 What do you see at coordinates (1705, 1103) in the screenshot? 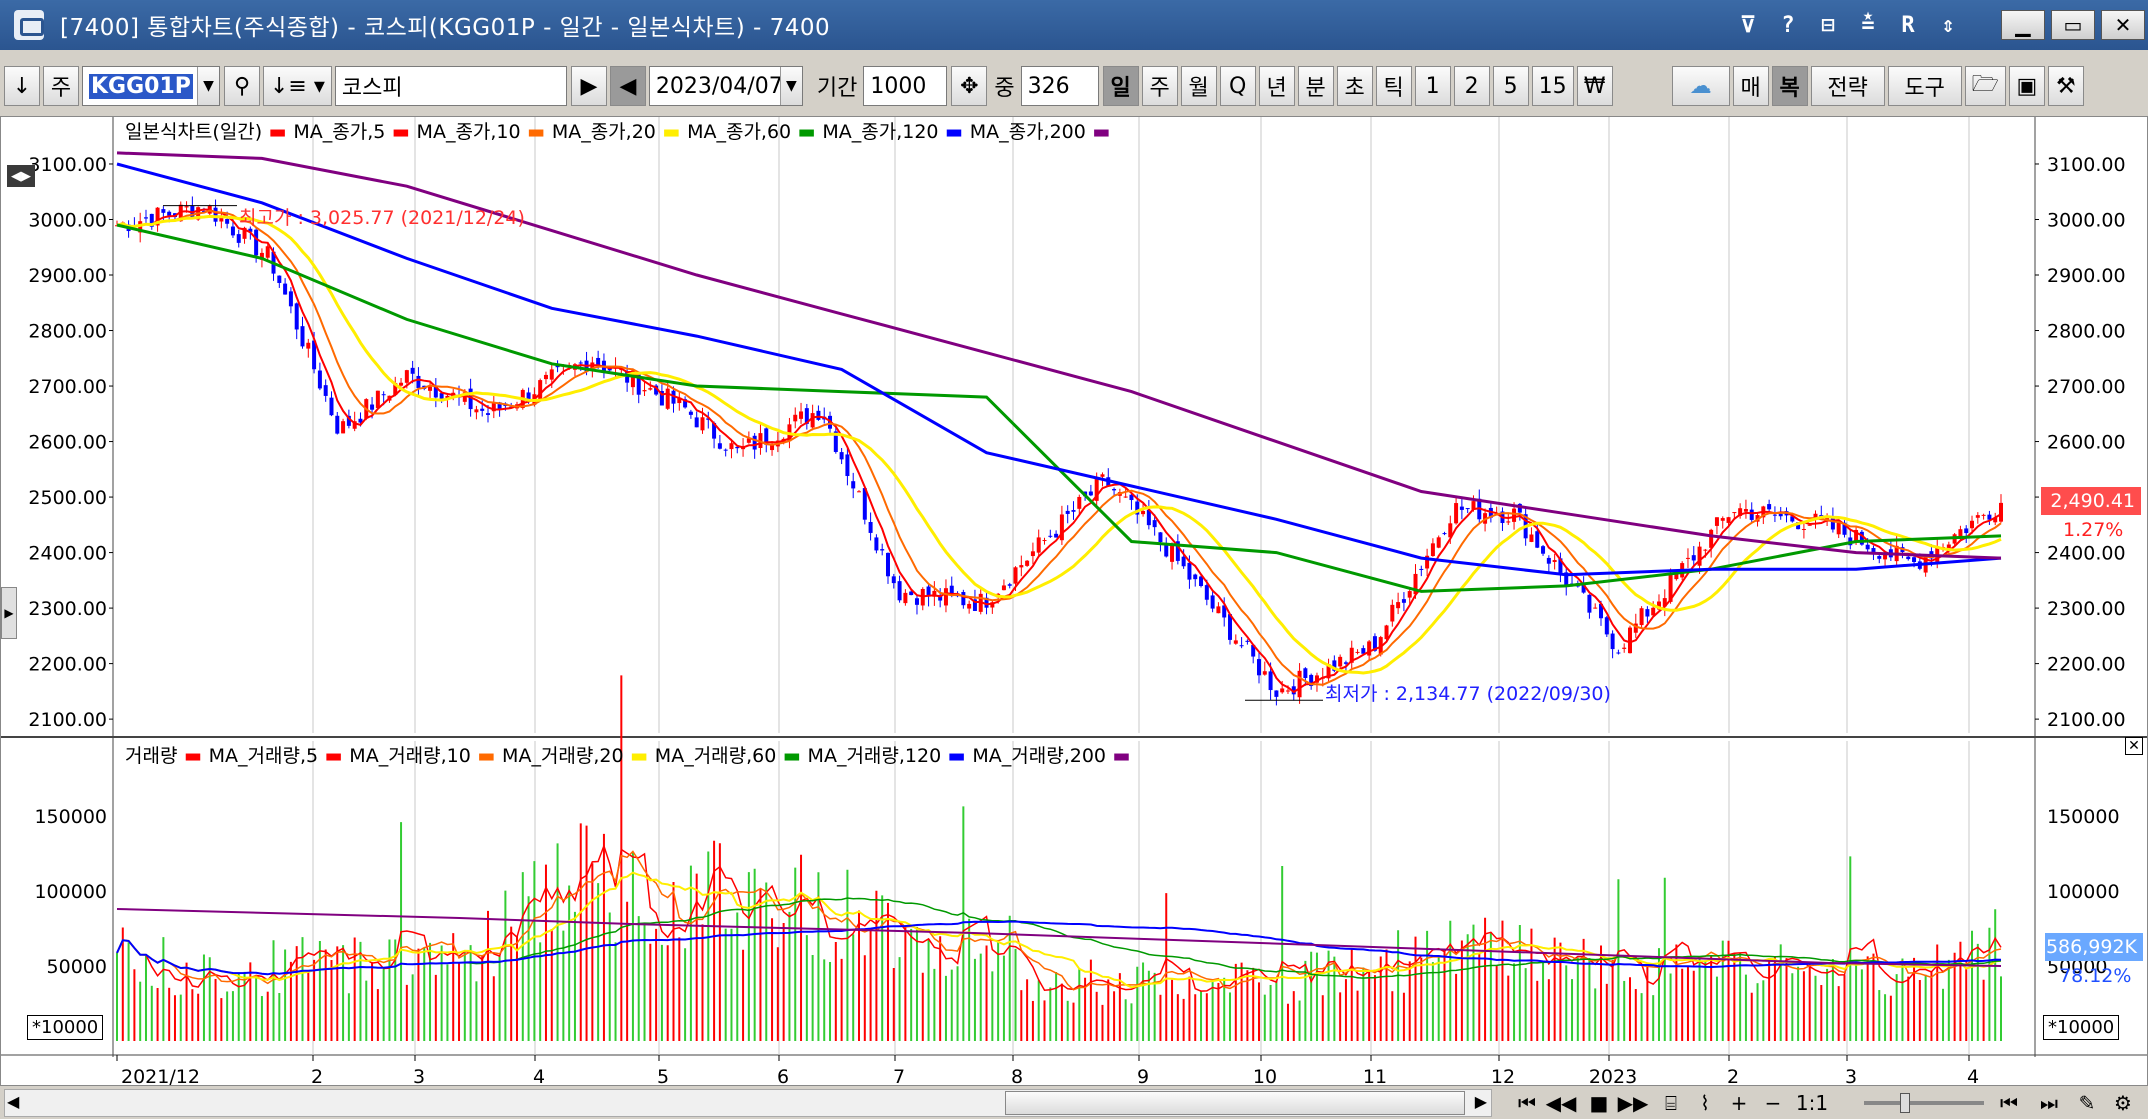
I see `chart-type-icon: ⌇` at bounding box center [1705, 1103].